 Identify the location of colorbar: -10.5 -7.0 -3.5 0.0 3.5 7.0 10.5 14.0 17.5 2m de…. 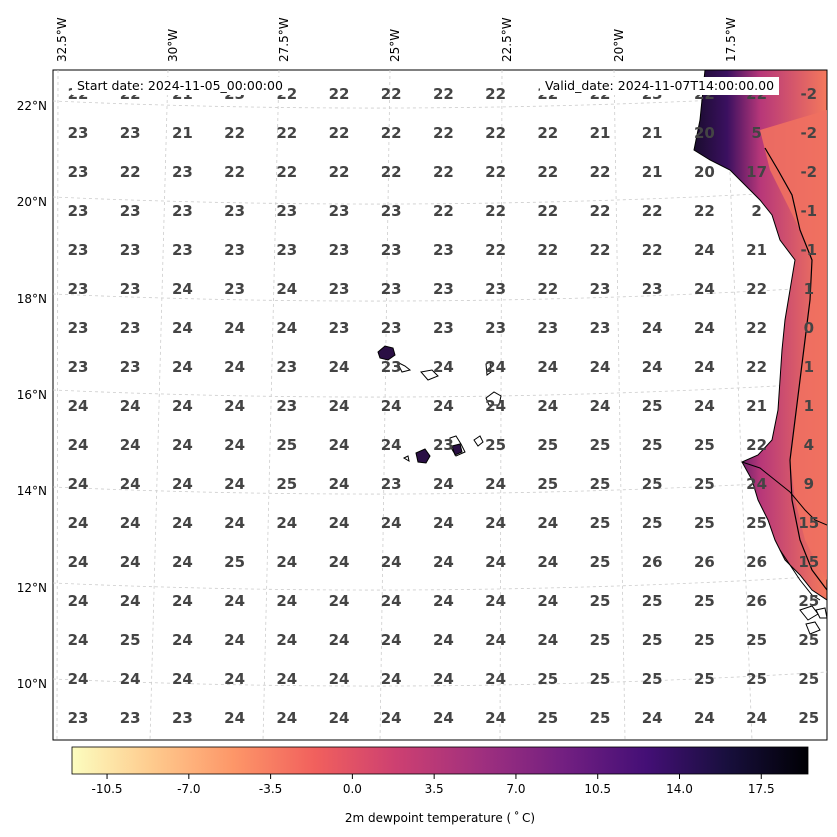
(440, 785).